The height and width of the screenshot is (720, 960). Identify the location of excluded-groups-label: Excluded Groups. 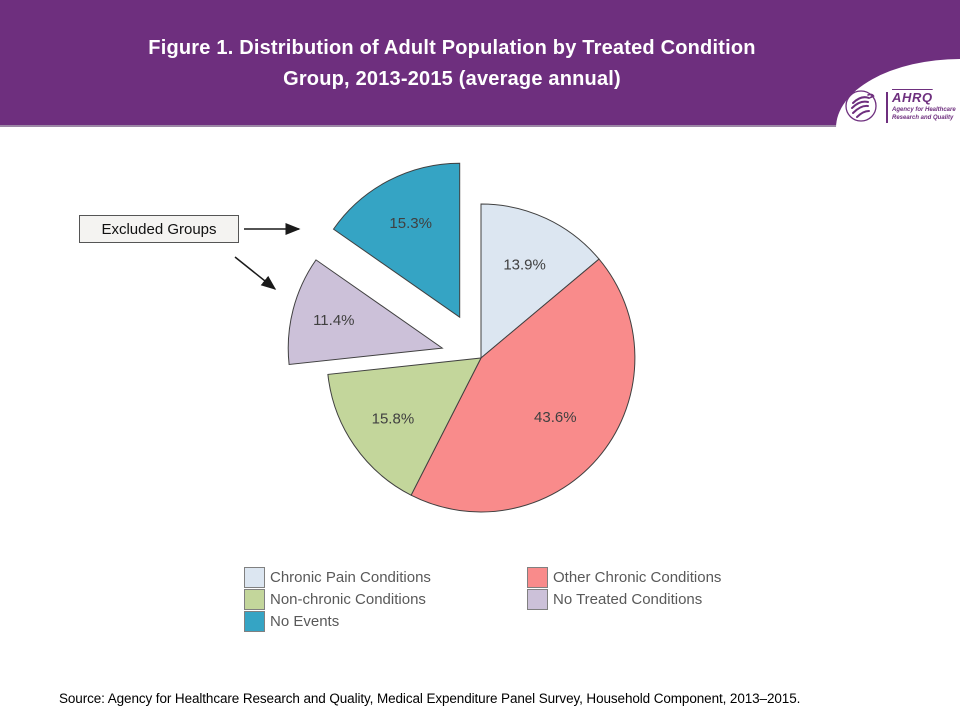
(159, 229).